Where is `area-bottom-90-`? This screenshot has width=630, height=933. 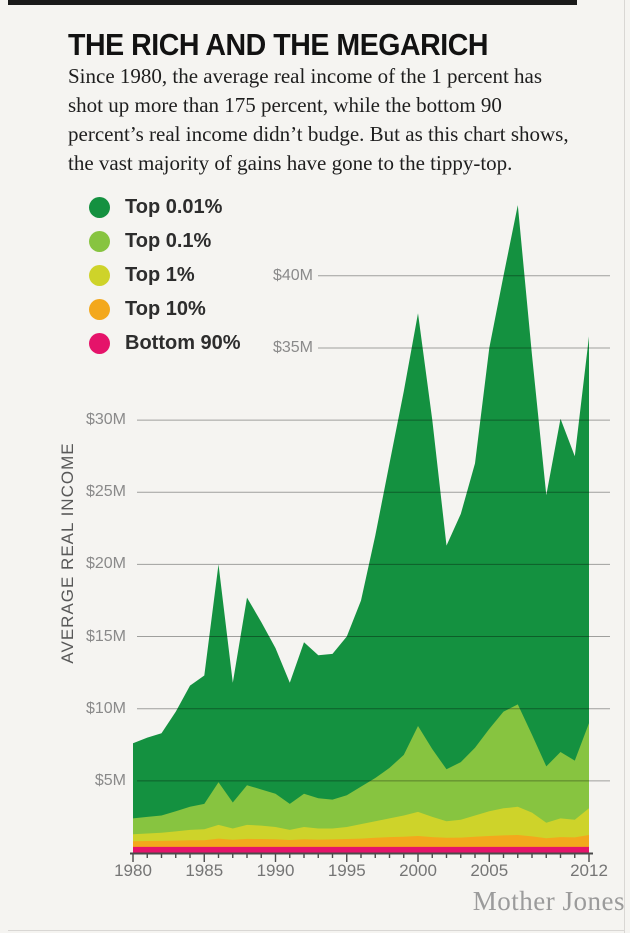 area-bottom-90- is located at coordinates (361, 849).